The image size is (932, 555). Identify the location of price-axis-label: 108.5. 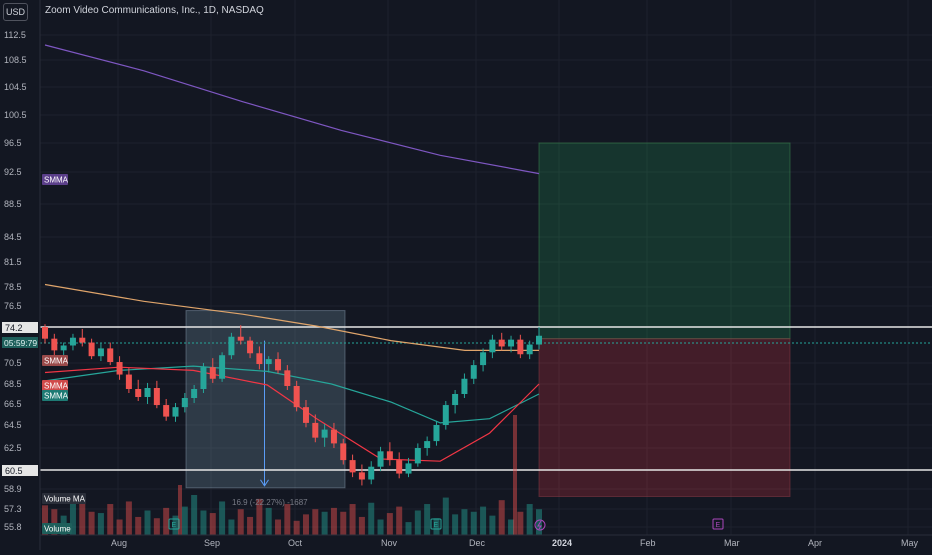
(15, 60).